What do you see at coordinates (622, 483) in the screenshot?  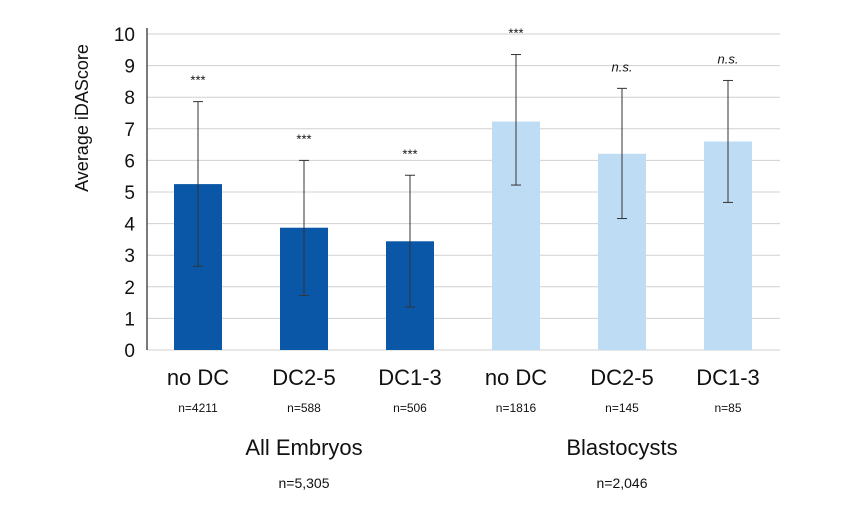 I see `group-n-label: n=2,046` at bounding box center [622, 483].